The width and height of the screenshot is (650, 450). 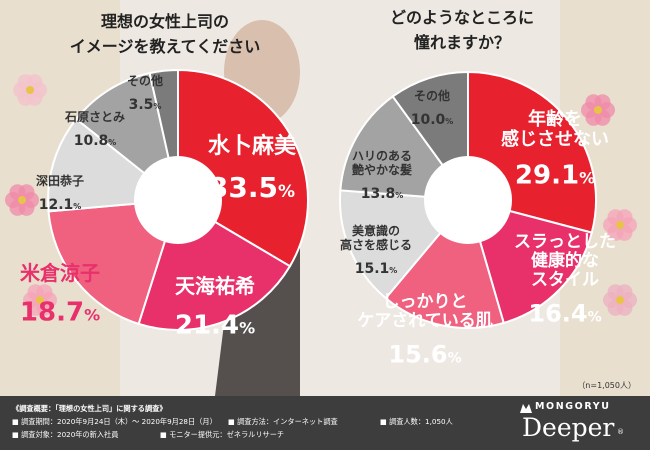 What do you see at coordinates (382, 169) in the screenshot?
I see `slice-label: 艶やかな髪` at bounding box center [382, 169].